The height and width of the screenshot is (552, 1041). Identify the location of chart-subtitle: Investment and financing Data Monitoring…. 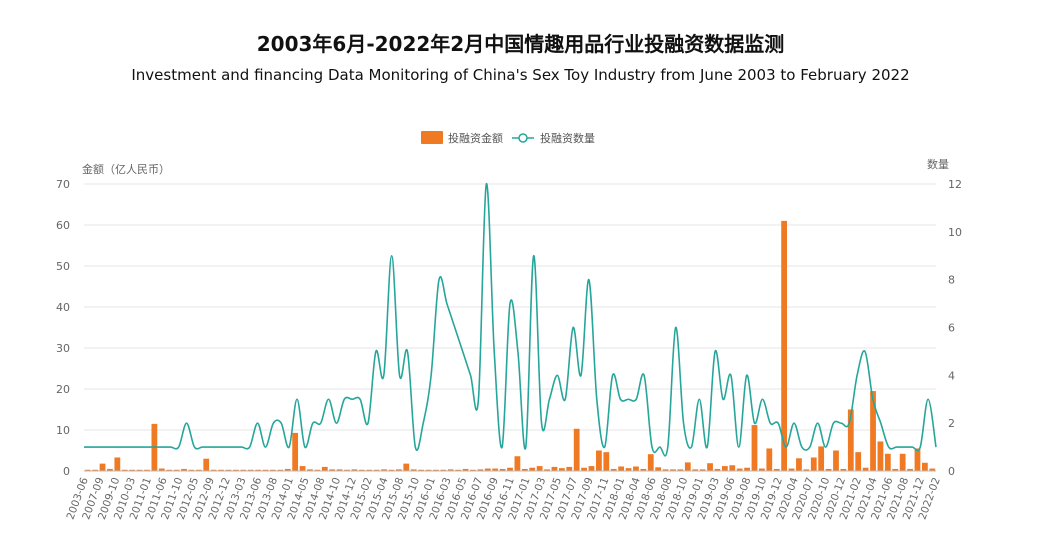
(520, 75).